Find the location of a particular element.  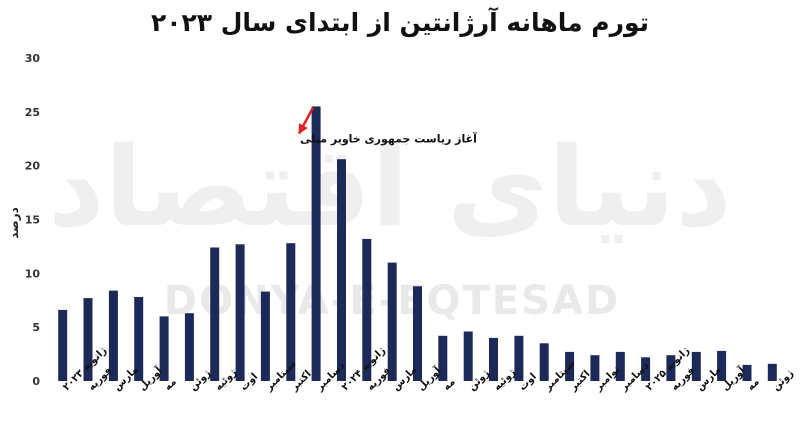

y-tick-label: 10 is located at coordinates (33, 273).